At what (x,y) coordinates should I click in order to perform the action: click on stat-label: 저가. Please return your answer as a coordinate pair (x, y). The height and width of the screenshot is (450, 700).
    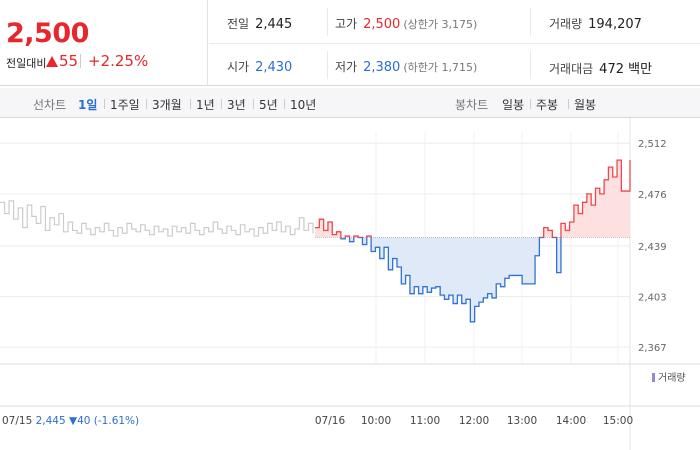
    Looking at the image, I should click on (346, 67).